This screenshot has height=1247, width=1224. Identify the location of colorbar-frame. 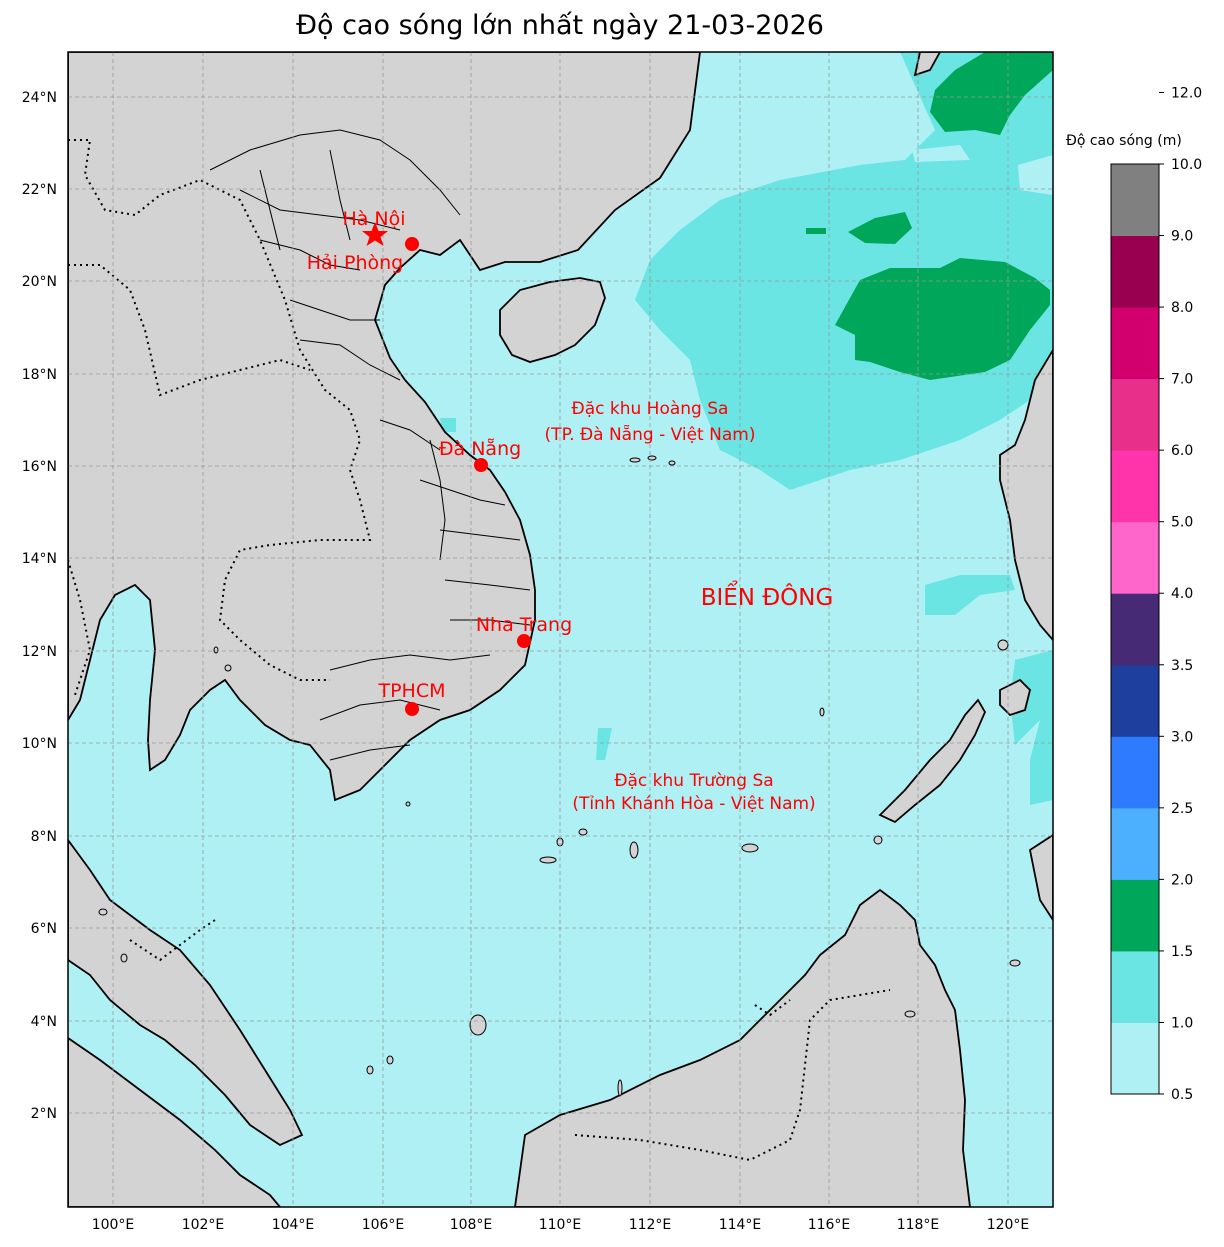
(1135, 629).